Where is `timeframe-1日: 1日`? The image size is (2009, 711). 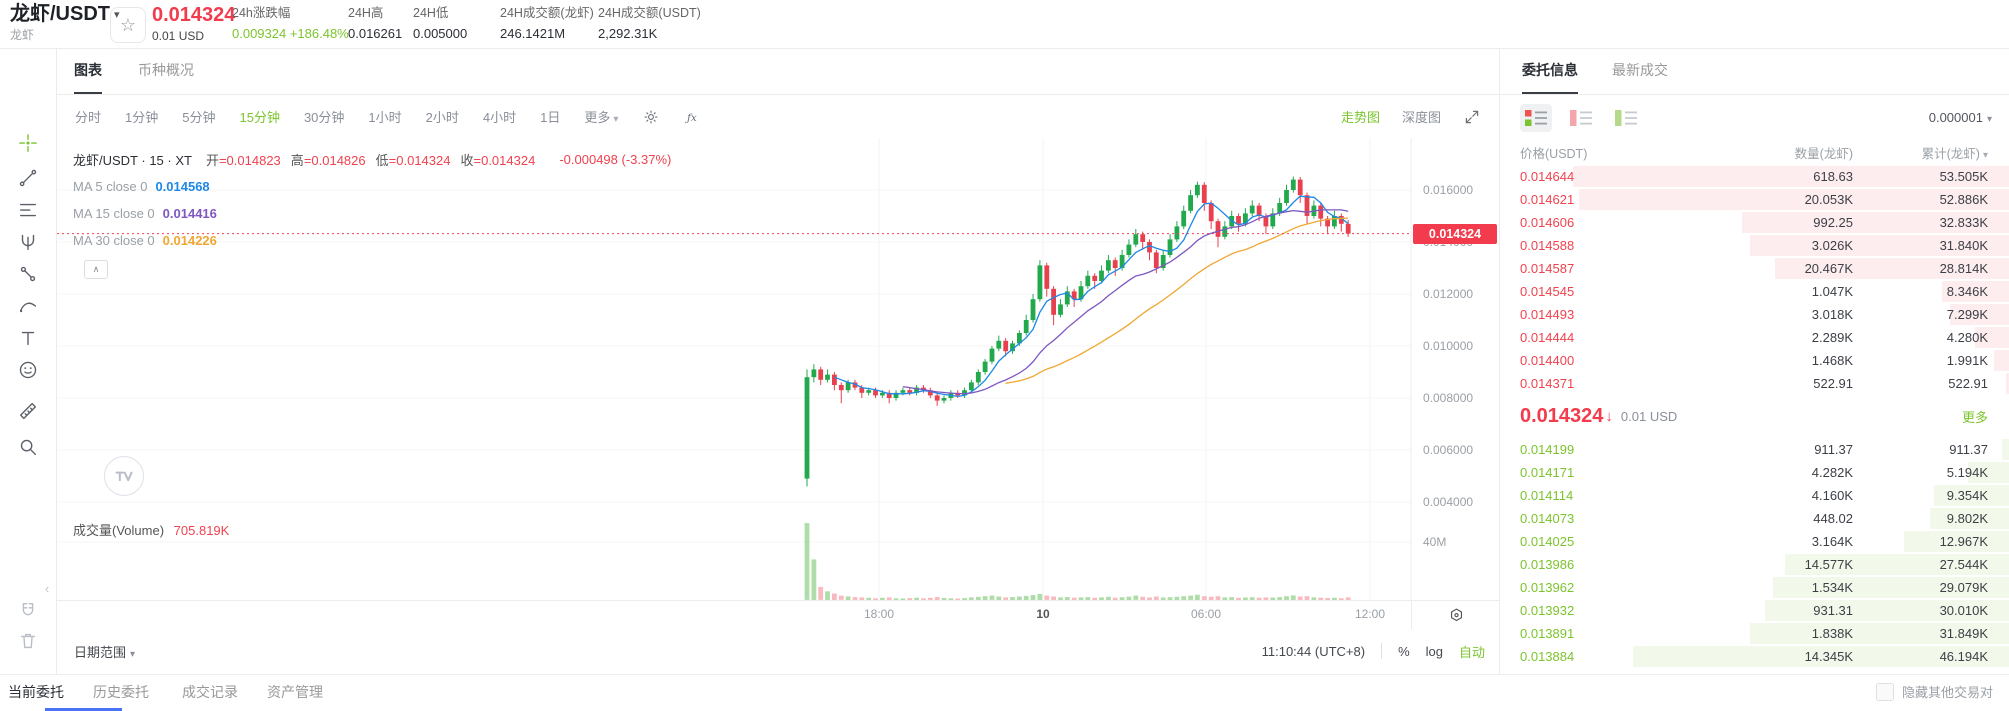 timeframe-1日: 1日 is located at coordinates (550, 117).